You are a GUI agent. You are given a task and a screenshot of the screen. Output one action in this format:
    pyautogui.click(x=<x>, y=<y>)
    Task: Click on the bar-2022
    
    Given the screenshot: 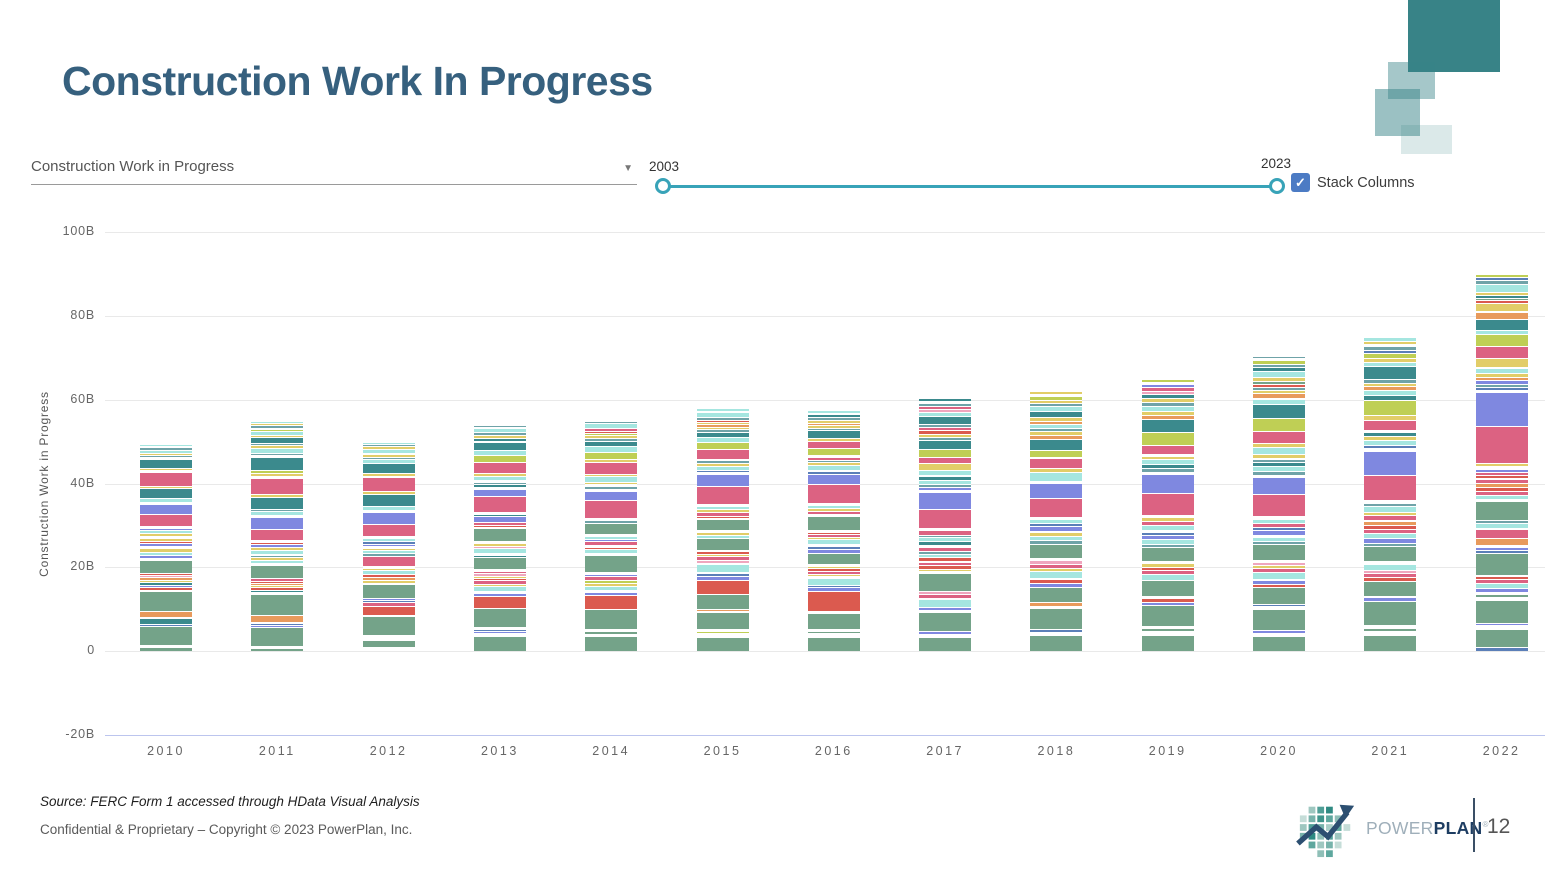 What is the action you would take?
    pyautogui.click(x=1501, y=462)
    